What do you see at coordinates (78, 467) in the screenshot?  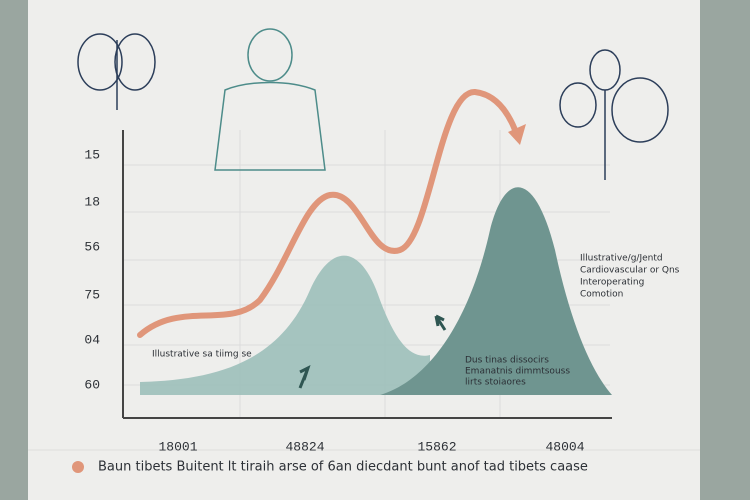 I see `bullet` at bounding box center [78, 467].